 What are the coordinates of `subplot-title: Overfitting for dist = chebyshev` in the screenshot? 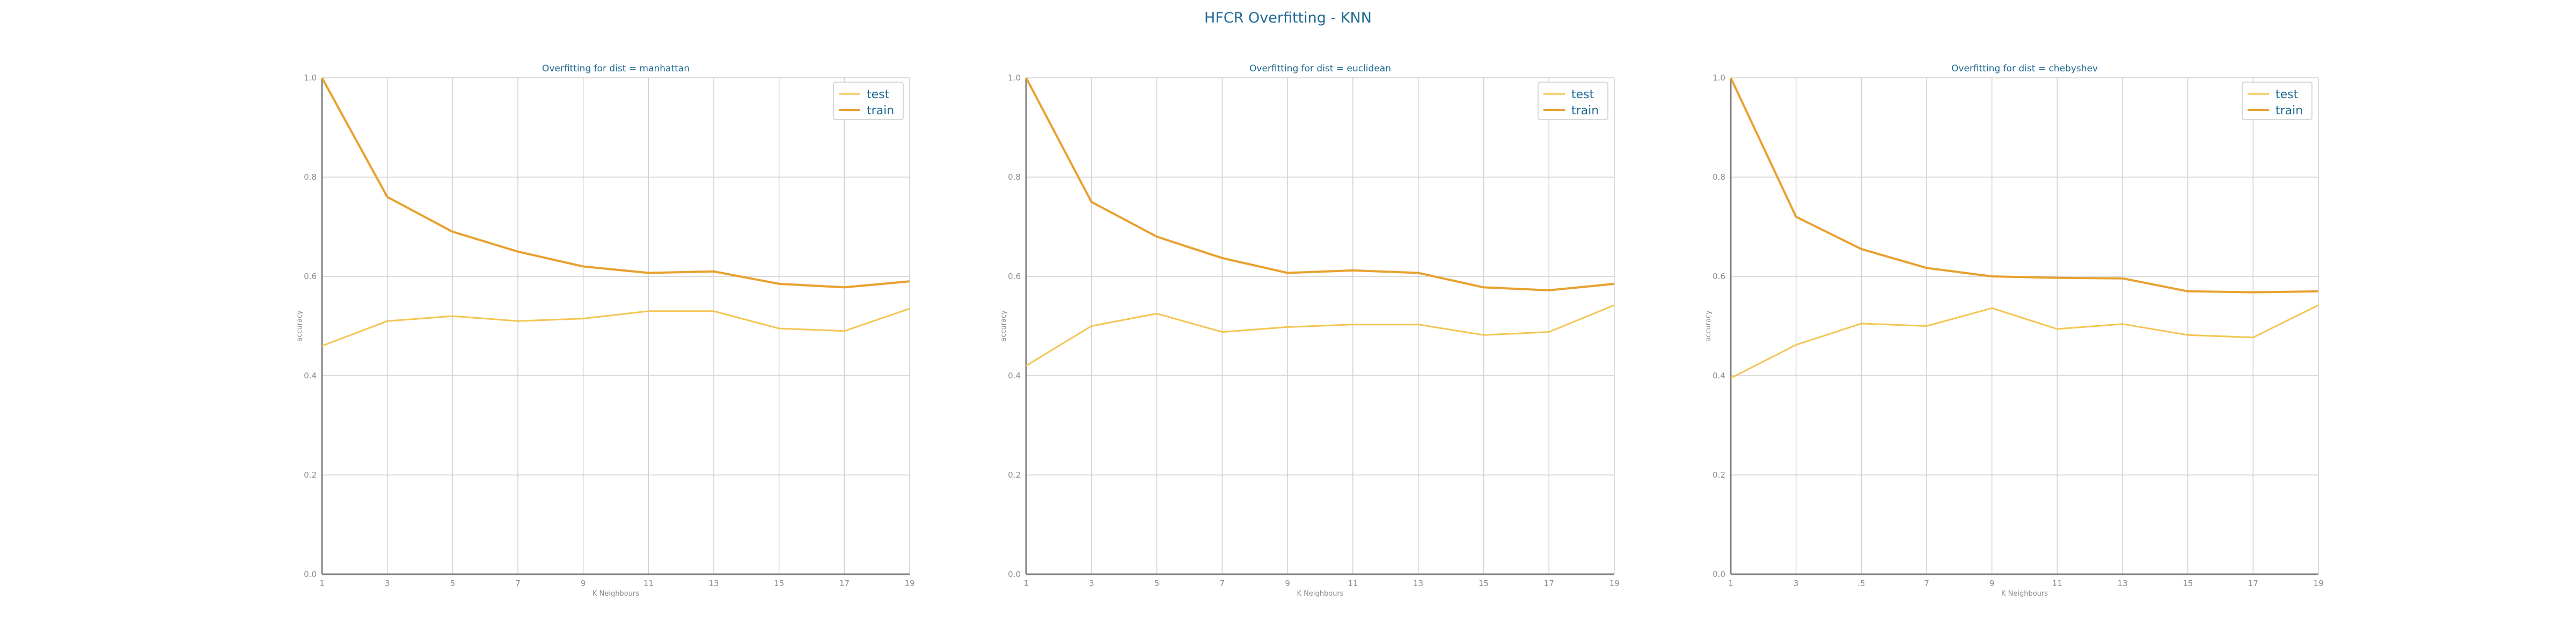 It's located at (2024, 68).